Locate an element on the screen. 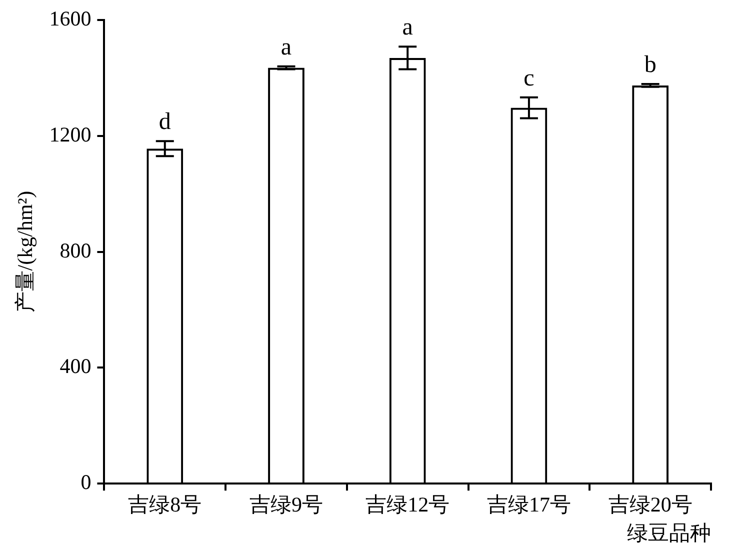 The image size is (731, 551). x-axis-title: 绿豆品种 is located at coordinates (669, 532).